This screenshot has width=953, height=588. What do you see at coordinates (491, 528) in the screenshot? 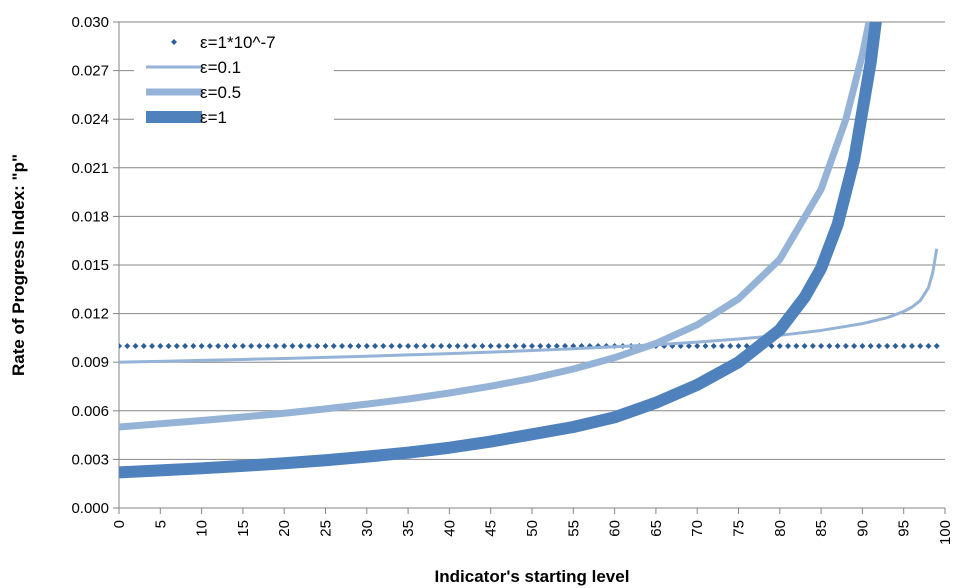
I see `x-tick-label: 45` at bounding box center [491, 528].